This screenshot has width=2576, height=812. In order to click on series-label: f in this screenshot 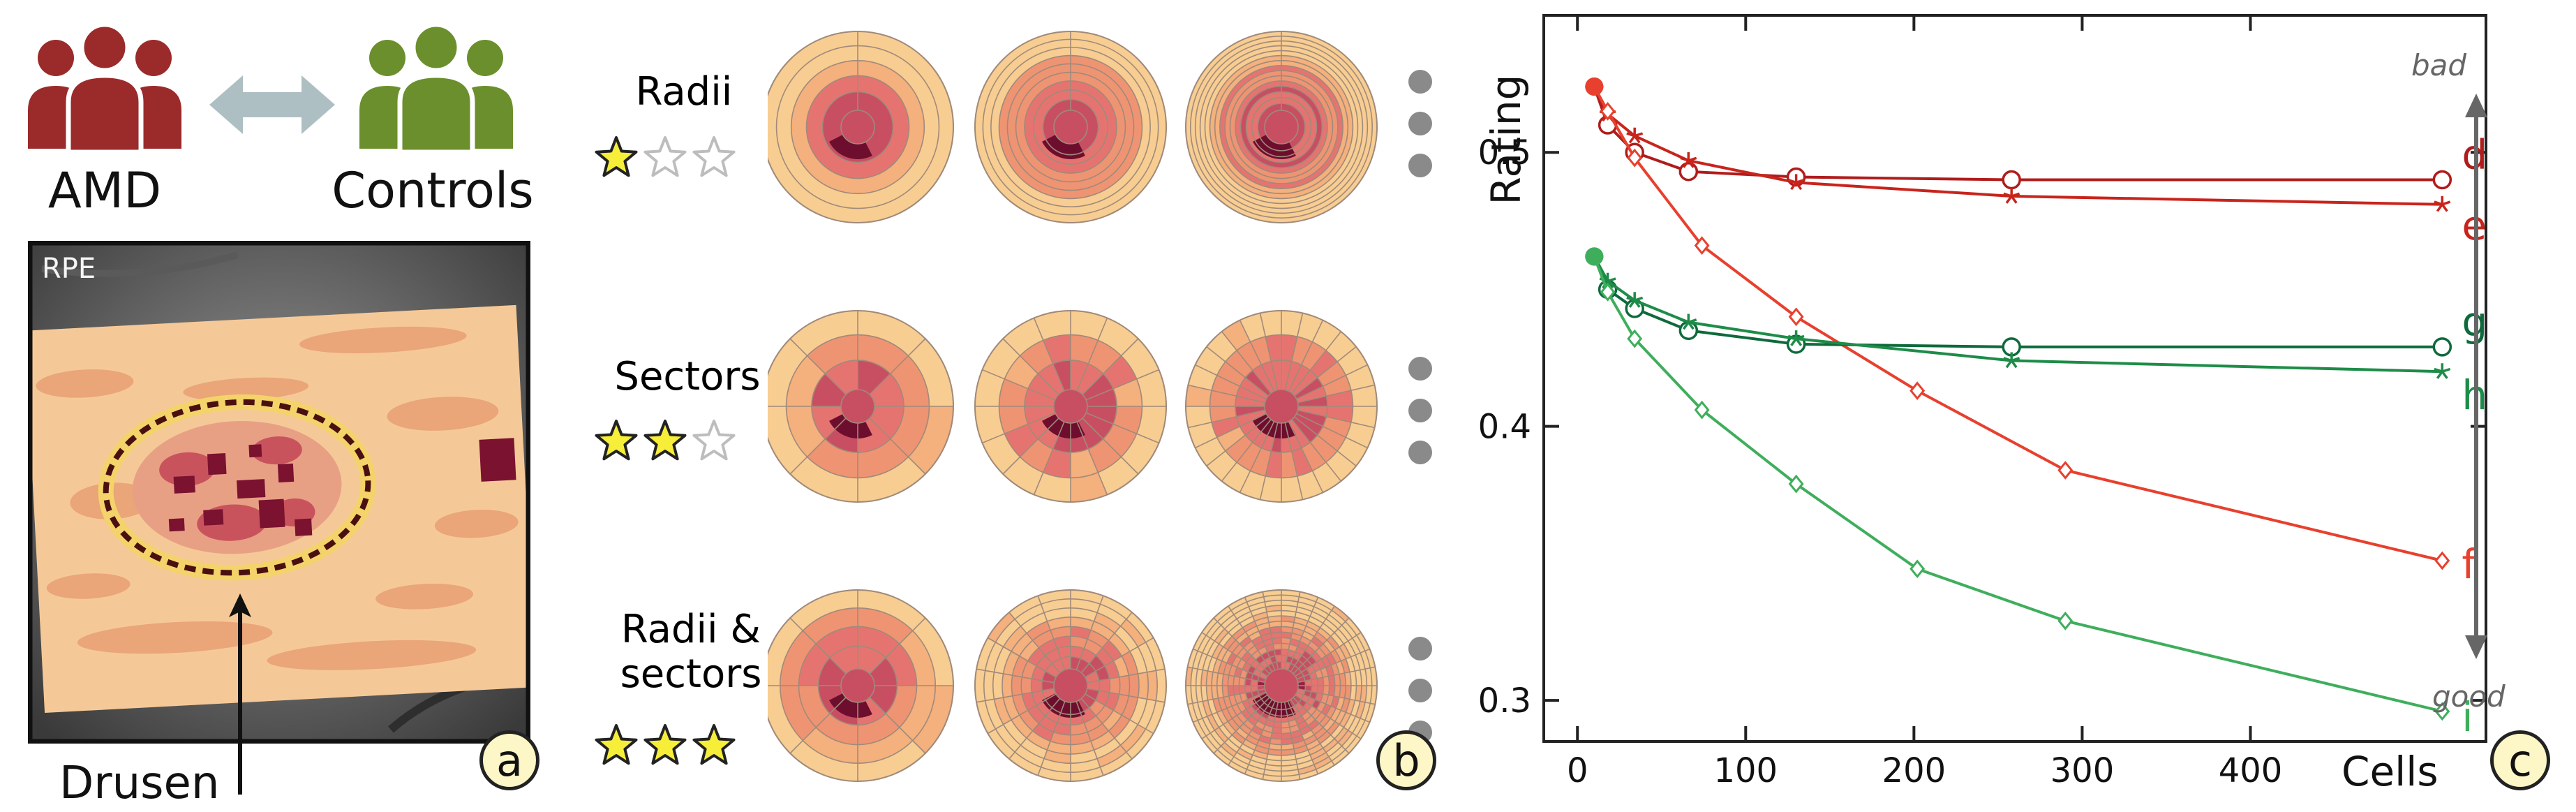, I will do `click(2469, 564)`.